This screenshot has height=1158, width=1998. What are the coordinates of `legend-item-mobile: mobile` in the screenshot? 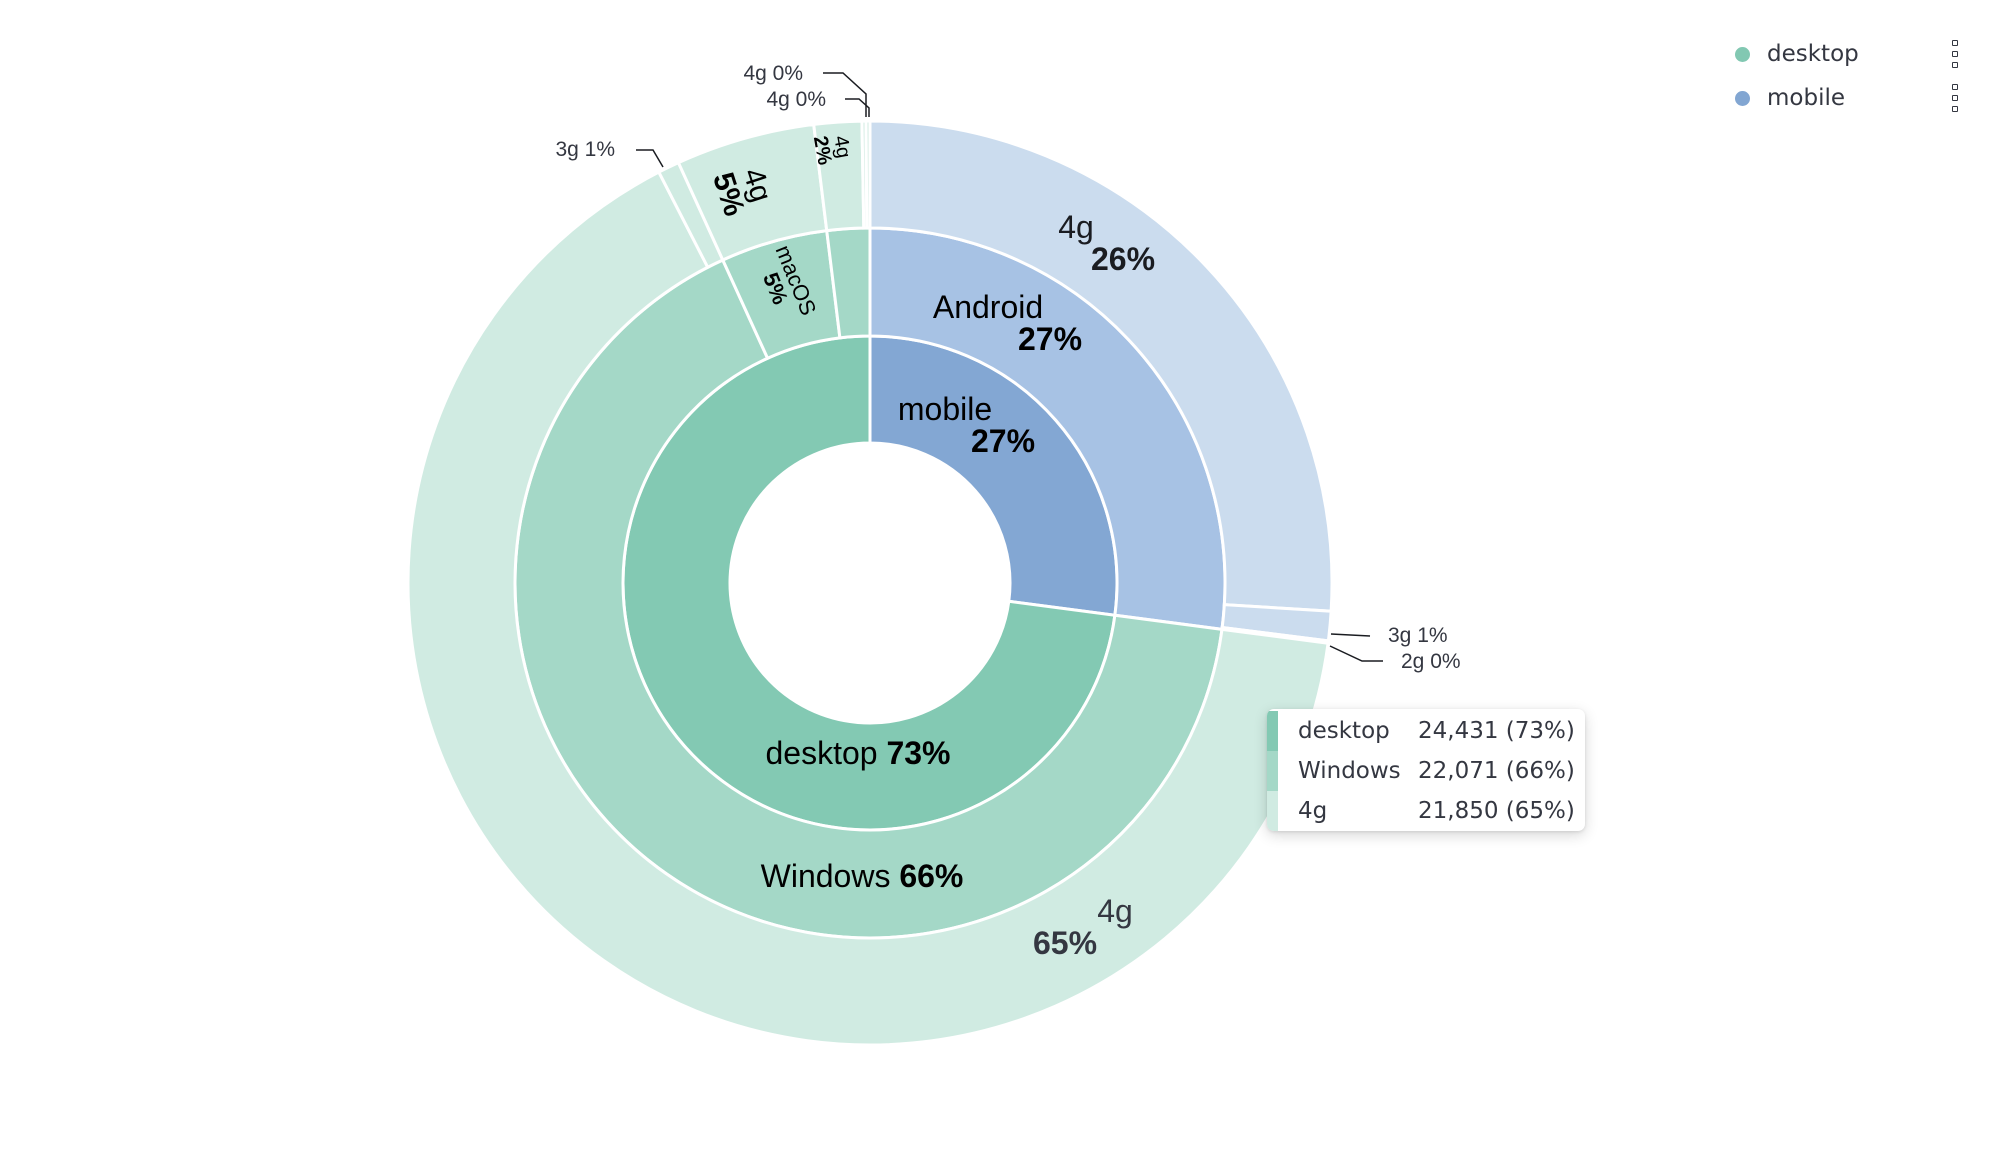 It's located at (1850, 98).